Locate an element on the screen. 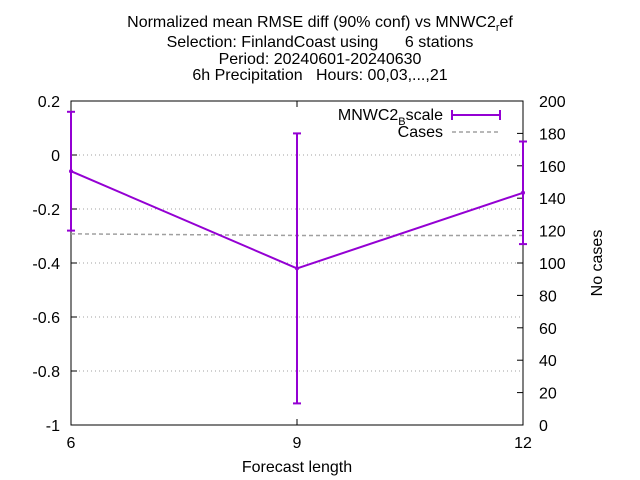 This screenshot has height=480, width=640. y2-tick-label: 20 is located at coordinates (548, 394).